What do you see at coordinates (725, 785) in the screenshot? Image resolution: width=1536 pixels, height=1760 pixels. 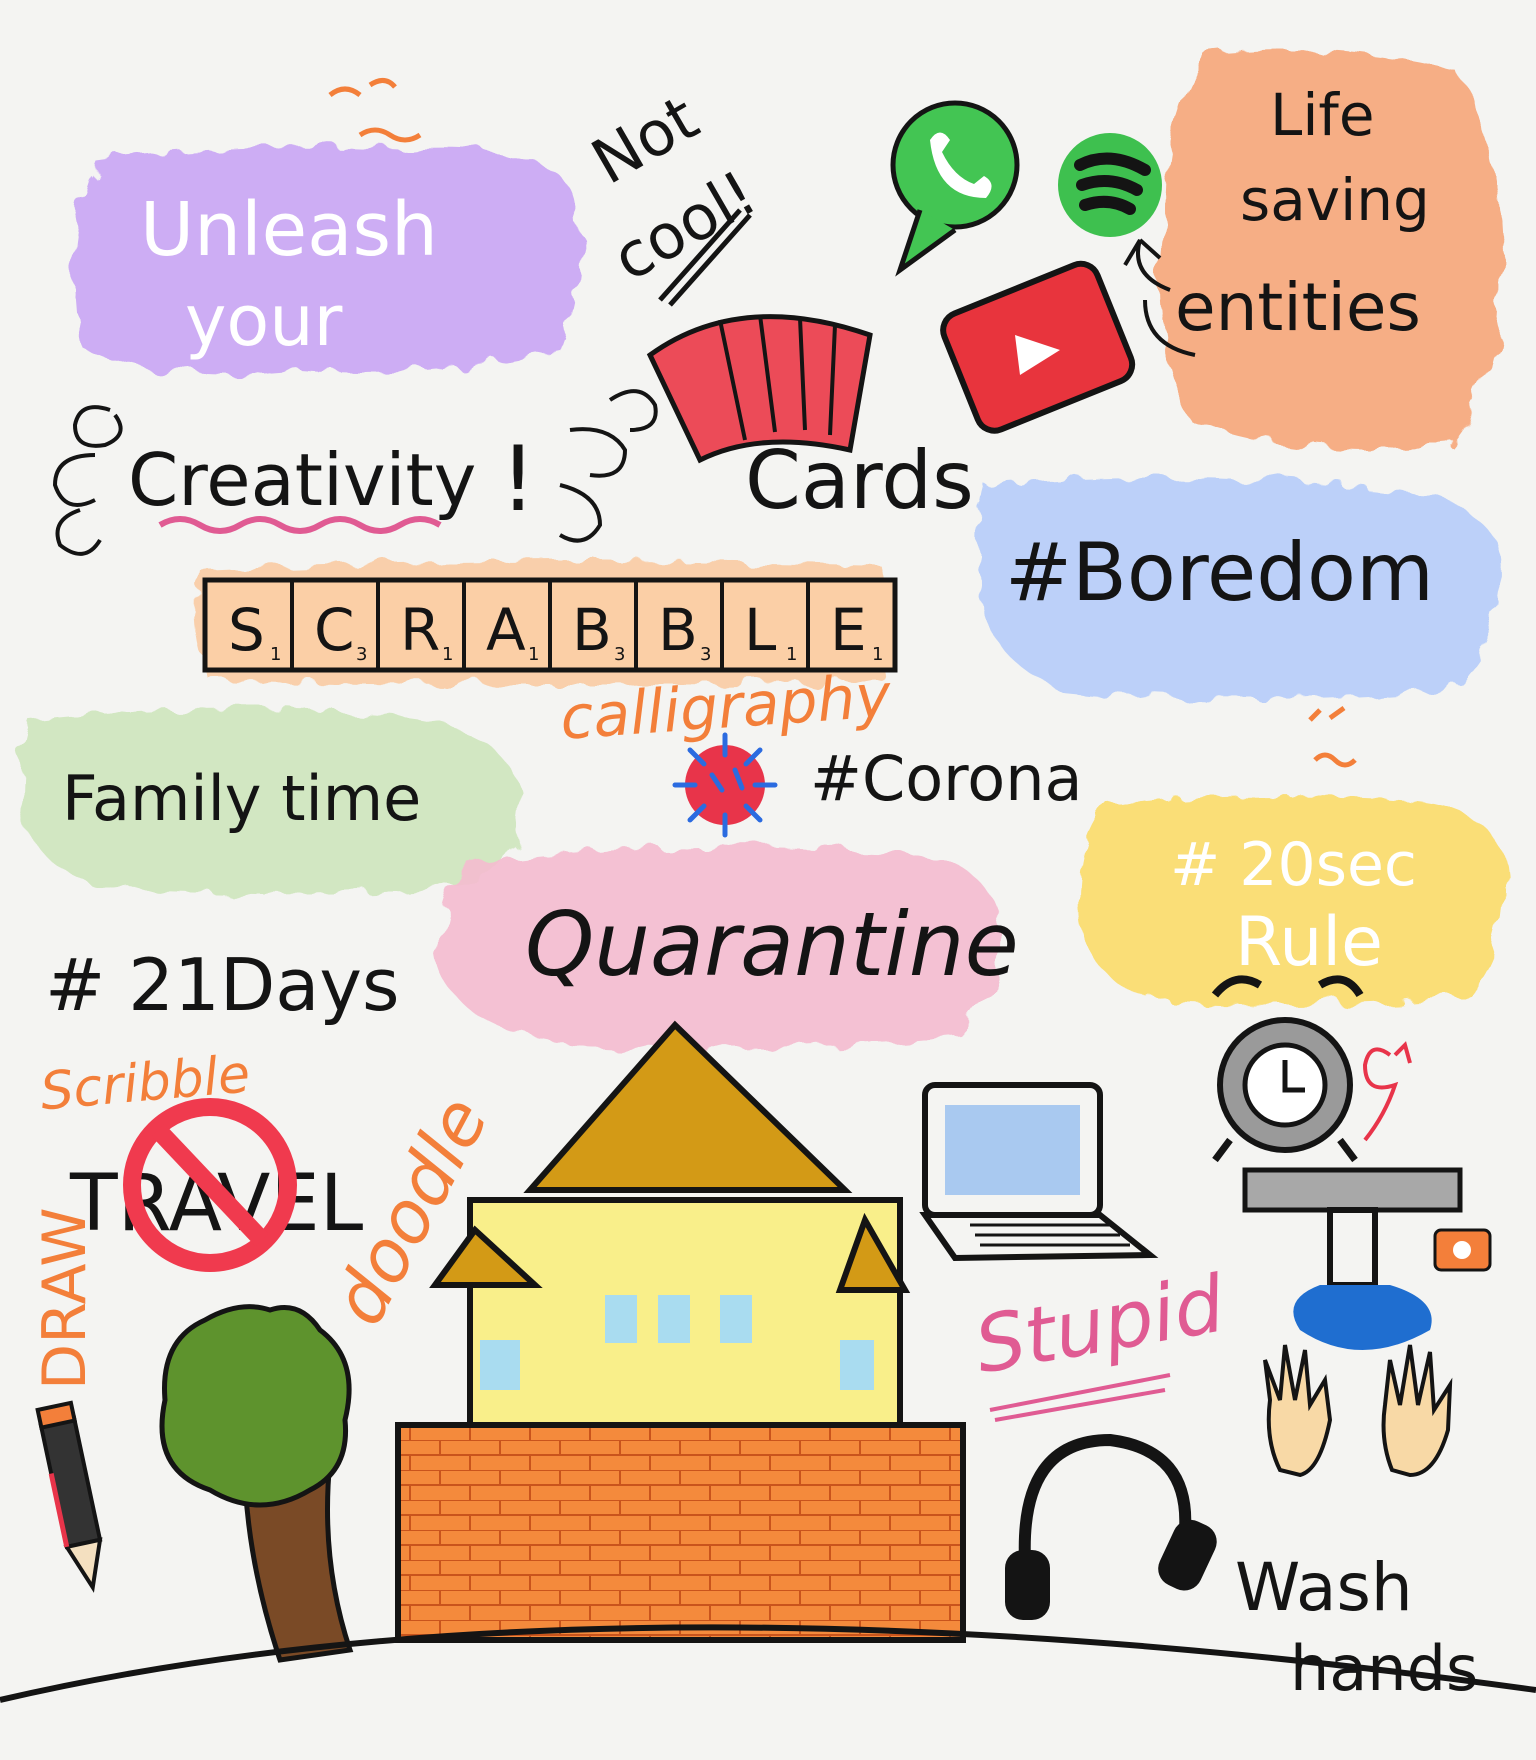 I see `virus-icon` at bounding box center [725, 785].